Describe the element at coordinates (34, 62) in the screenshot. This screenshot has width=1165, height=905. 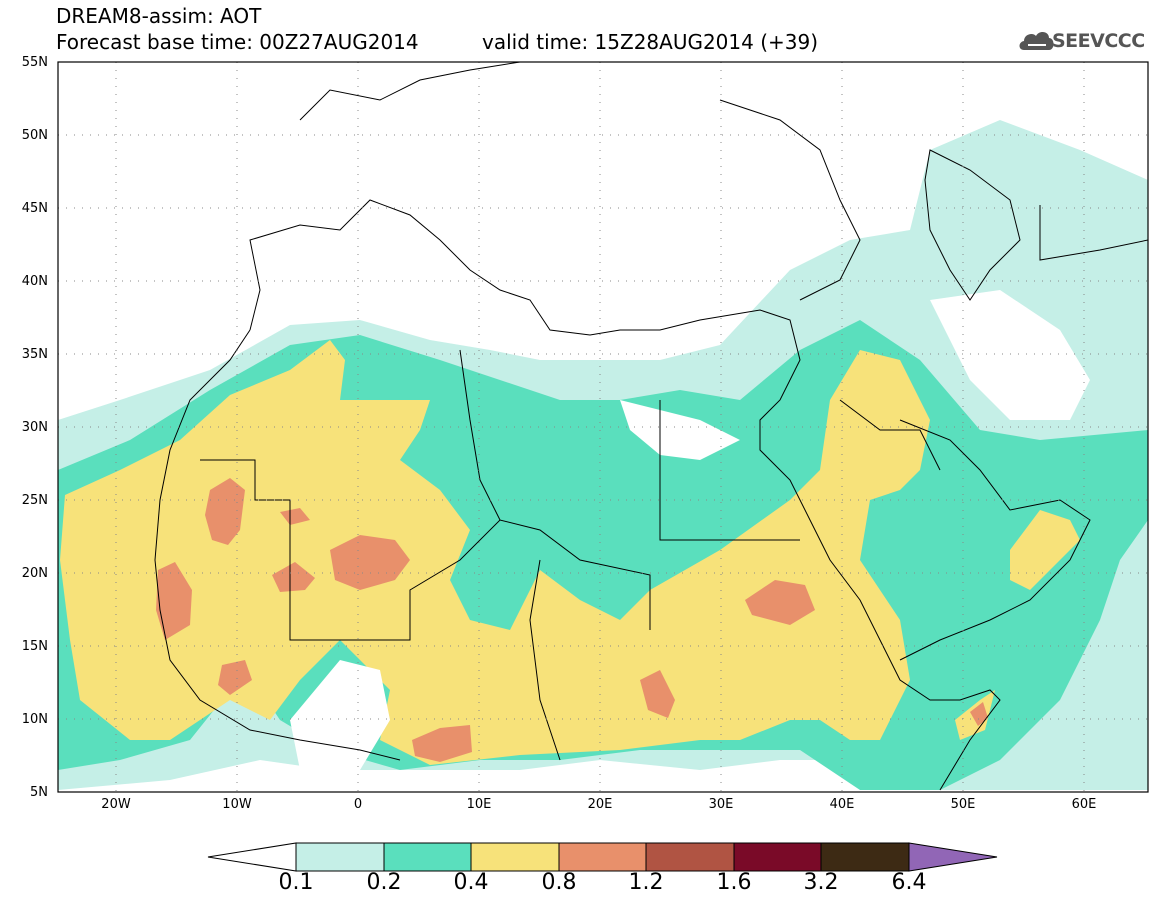
I see `lat-tick-label: 55N` at that location.